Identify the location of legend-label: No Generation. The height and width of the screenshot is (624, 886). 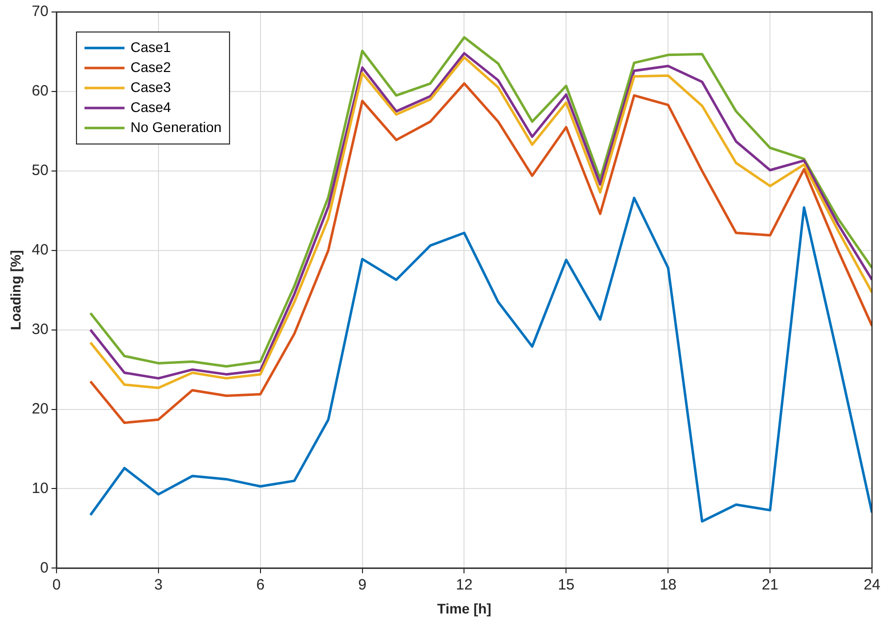
(176, 126).